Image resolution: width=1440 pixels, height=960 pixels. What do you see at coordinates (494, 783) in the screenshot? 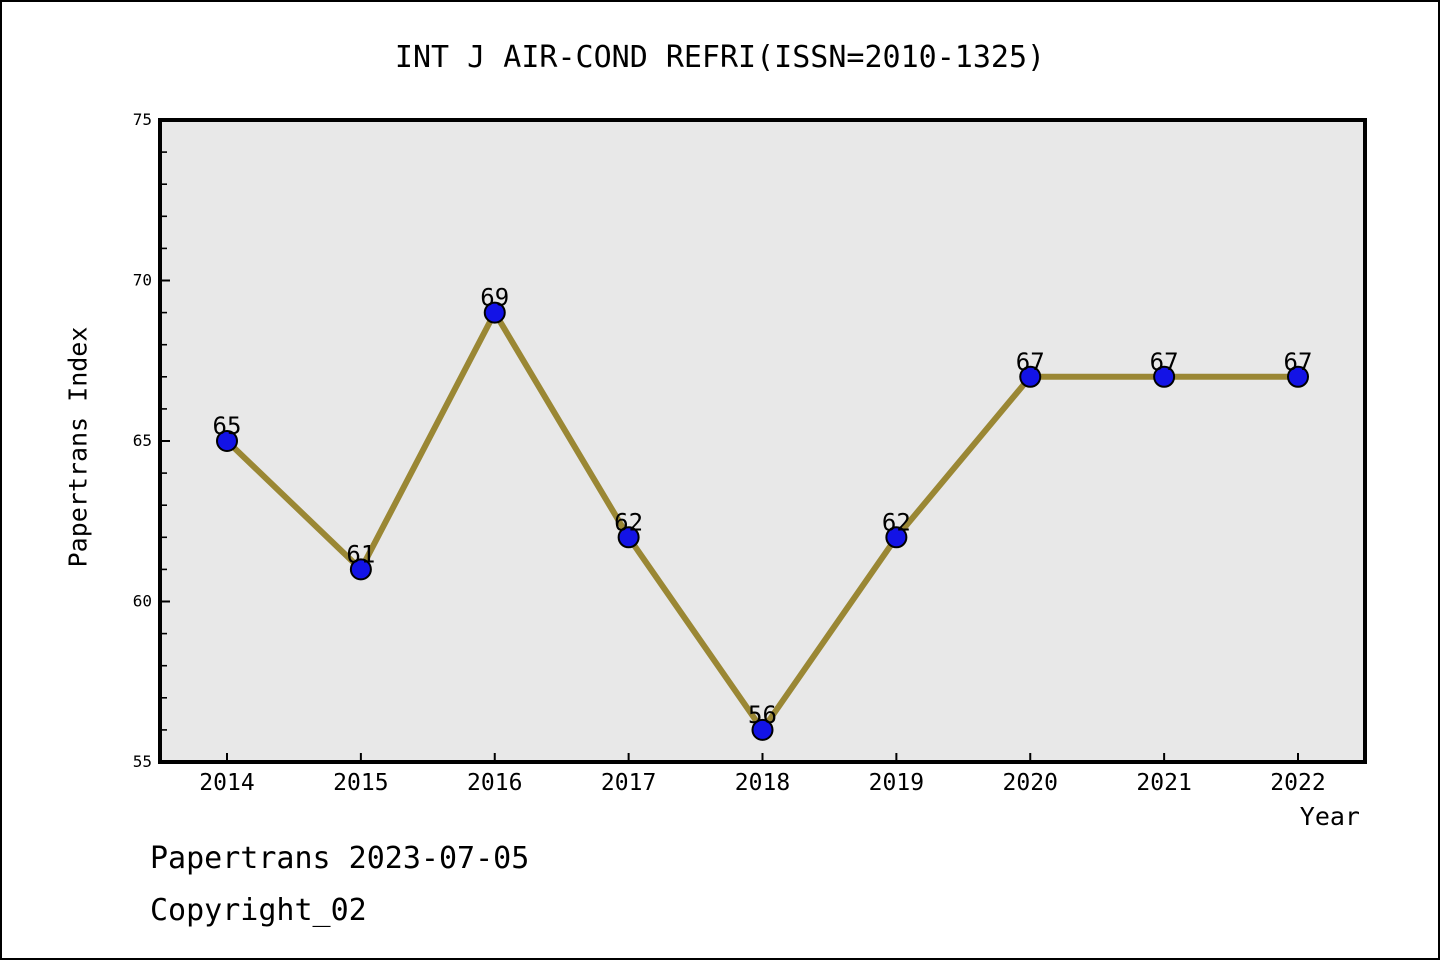
I see `x-tick-label: 2016` at bounding box center [494, 783].